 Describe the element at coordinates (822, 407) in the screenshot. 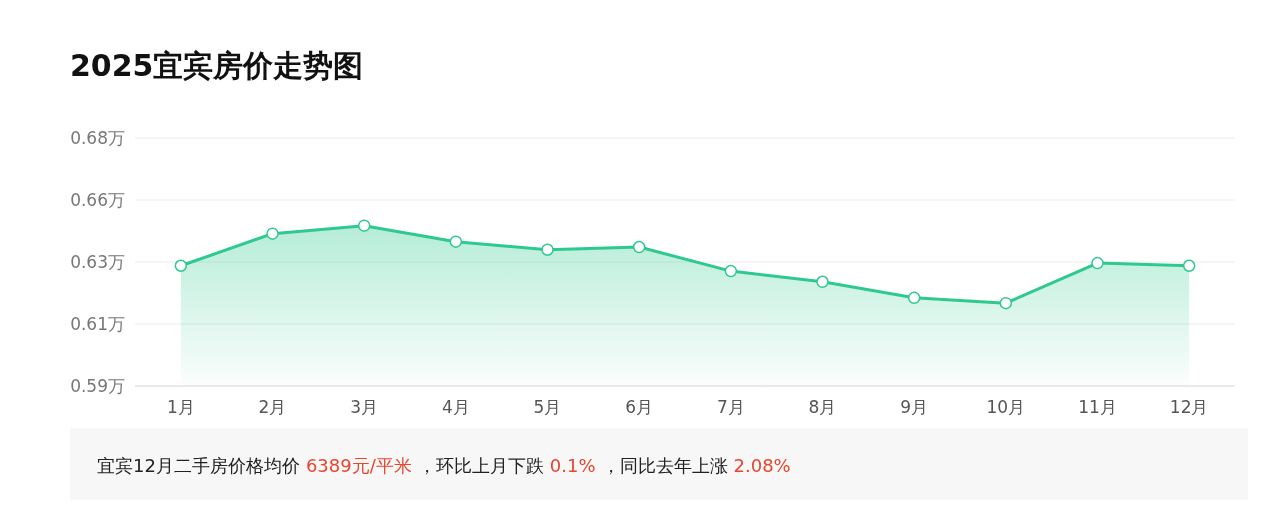

I see `x-tick-label: 8月` at that location.